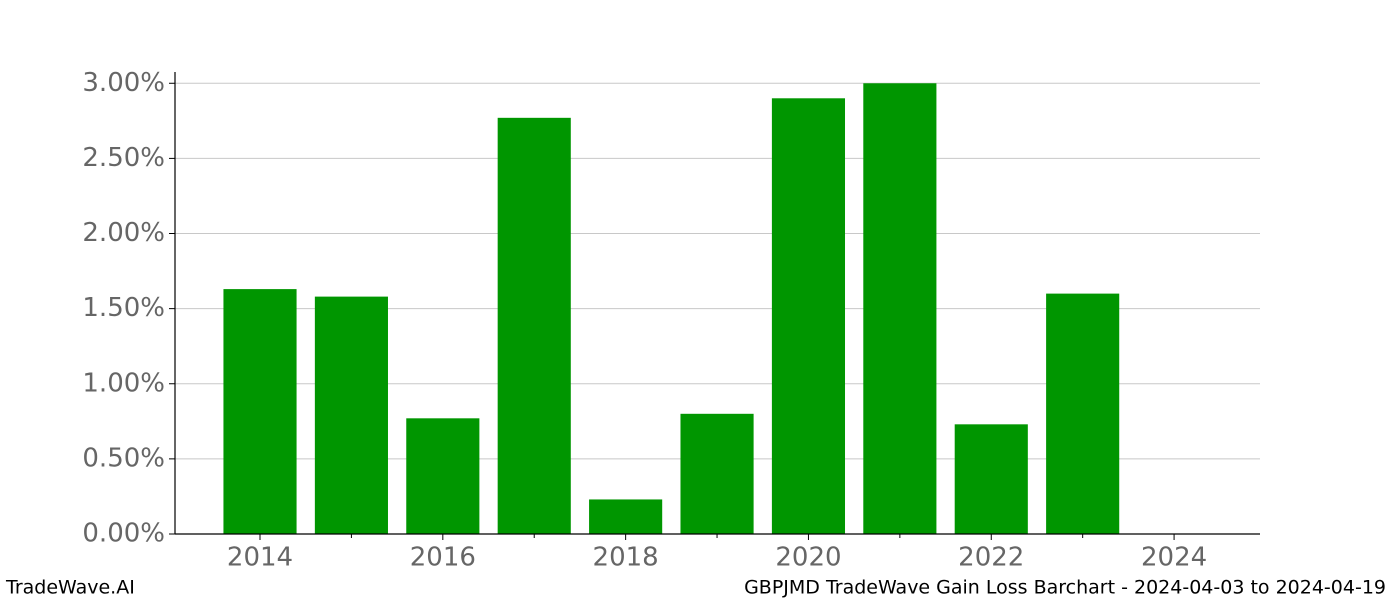 This screenshot has width=1400, height=600. I want to click on y-tick-label: 2.50%, so click(123, 158).